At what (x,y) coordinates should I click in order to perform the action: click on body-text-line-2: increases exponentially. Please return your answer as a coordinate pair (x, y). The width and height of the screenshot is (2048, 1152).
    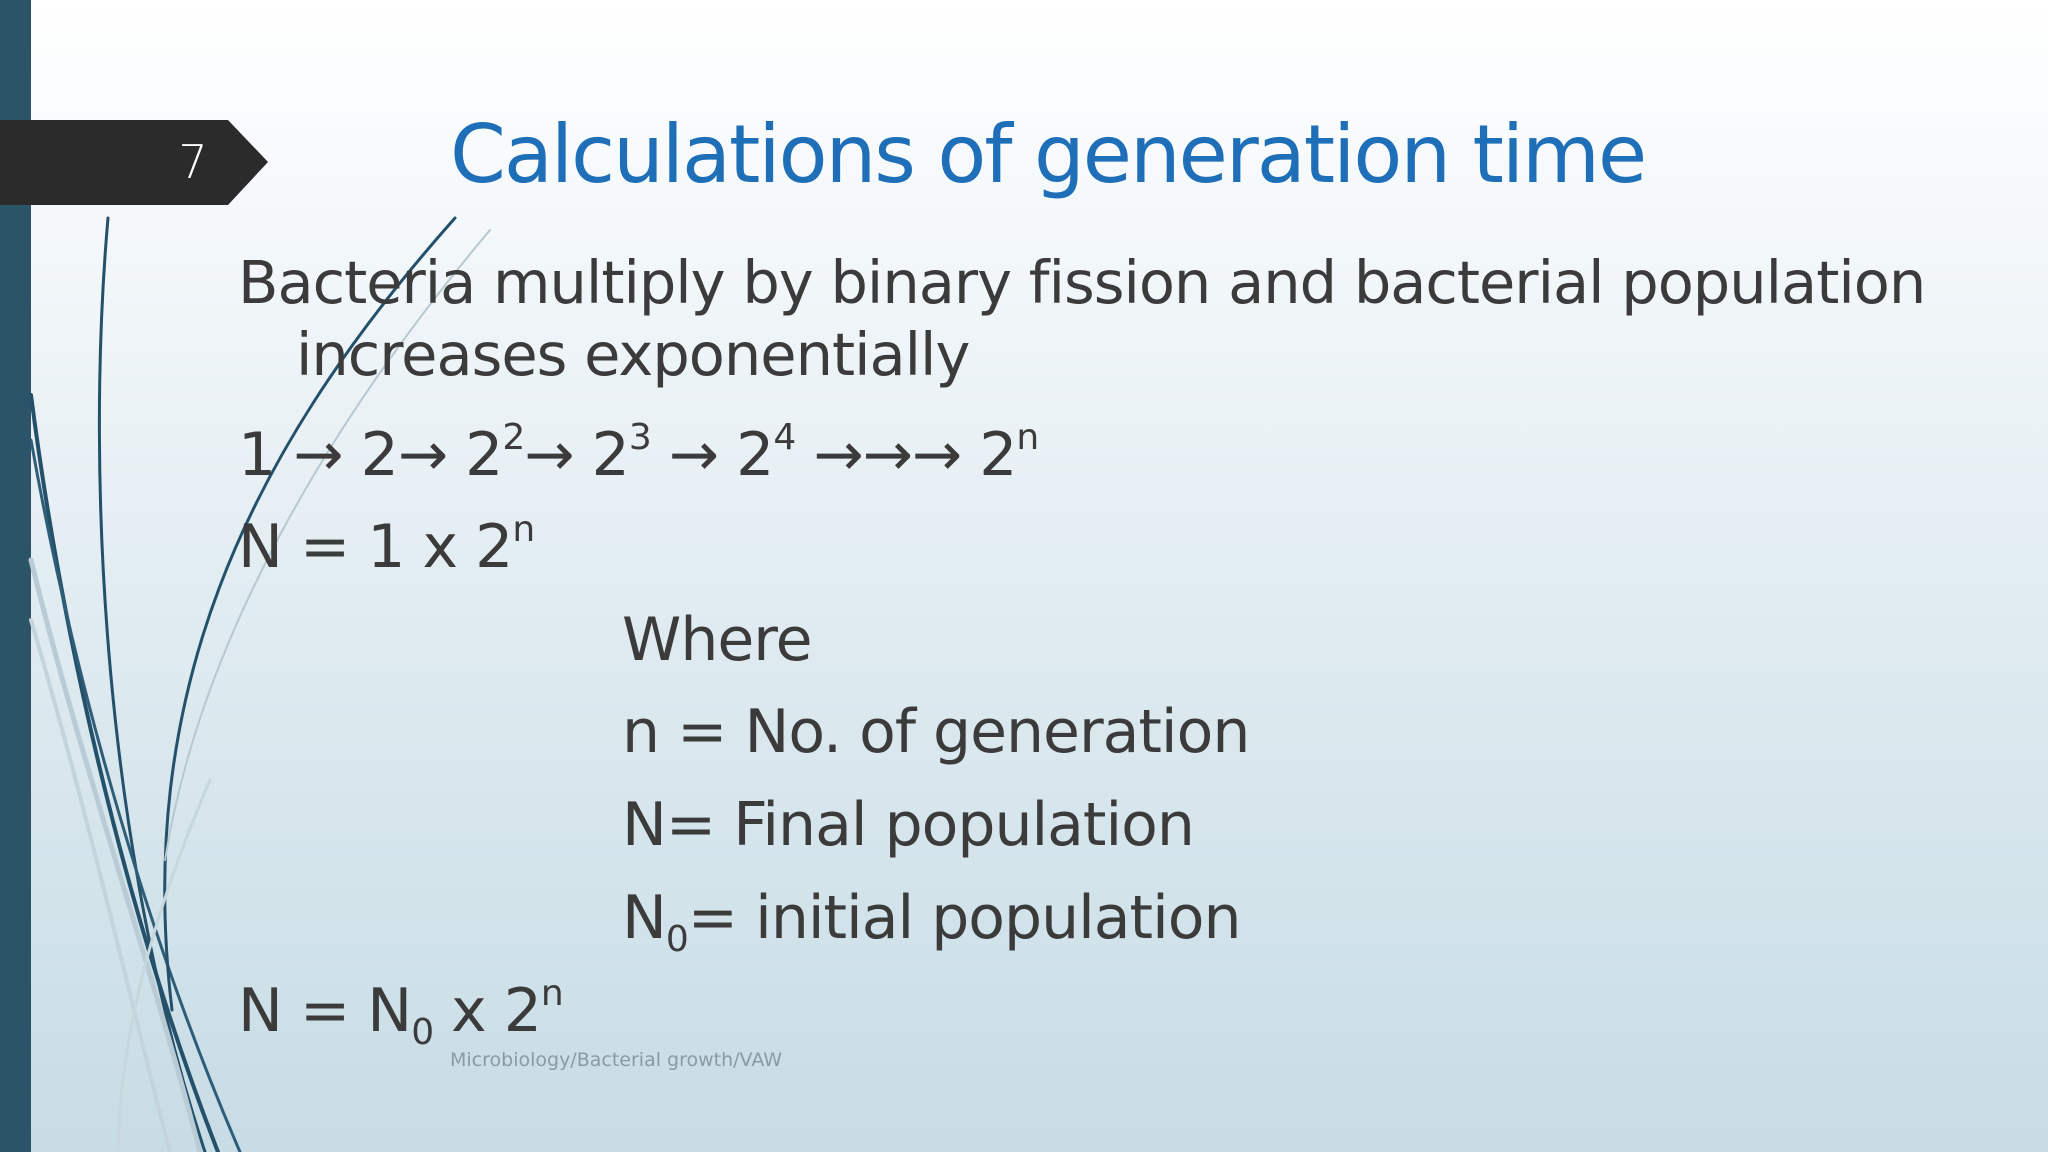
    Looking at the image, I should click on (633, 354).